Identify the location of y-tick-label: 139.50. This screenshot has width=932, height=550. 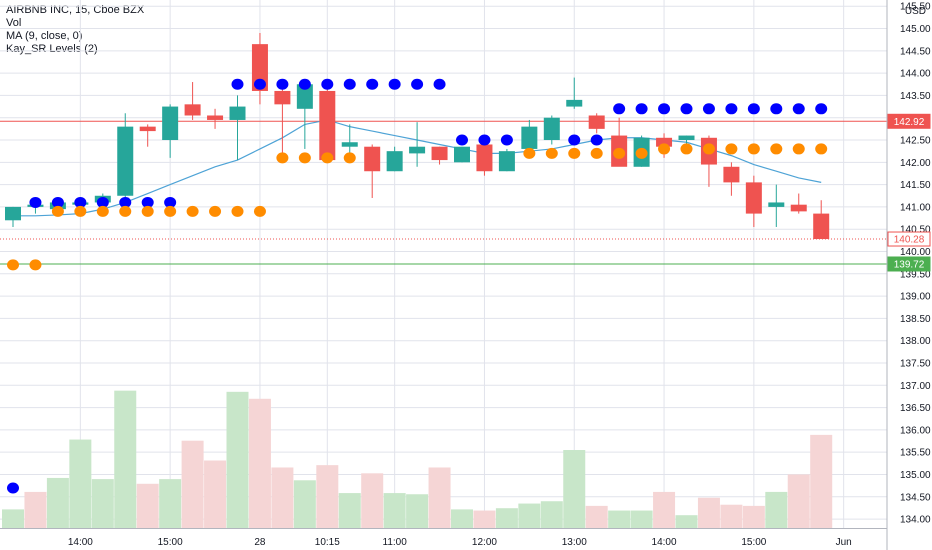
(915, 274).